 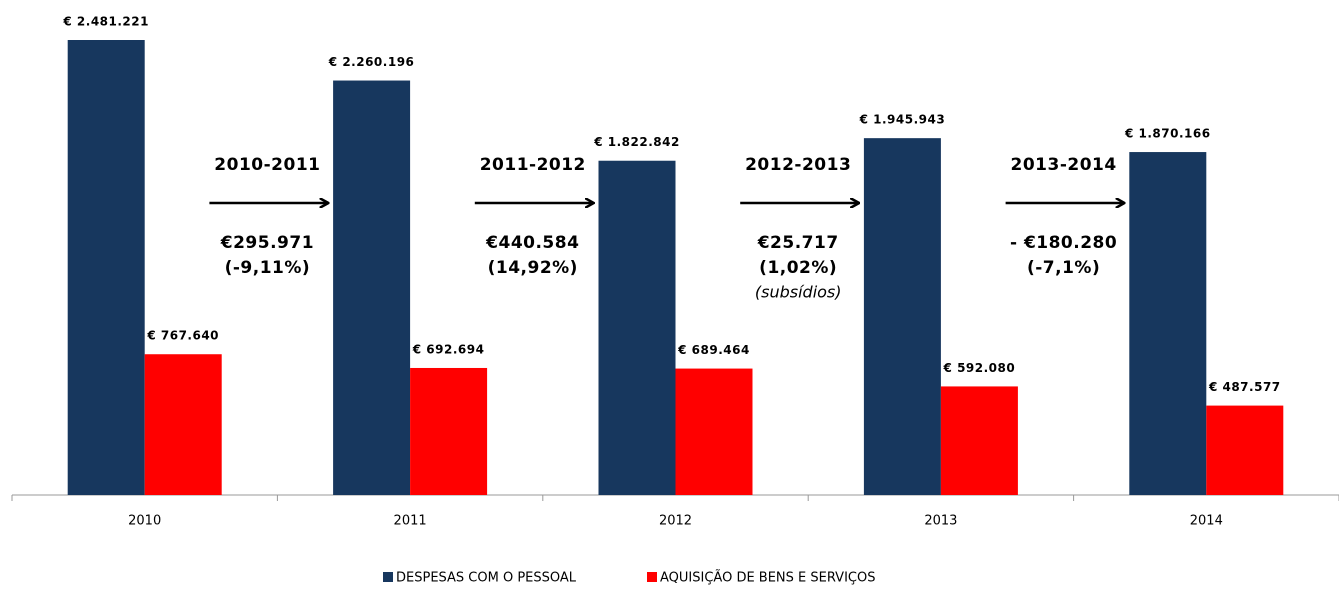 What do you see at coordinates (533, 165) in the screenshot?
I see `annotation-period: 2011-2012` at bounding box center [533, 165].